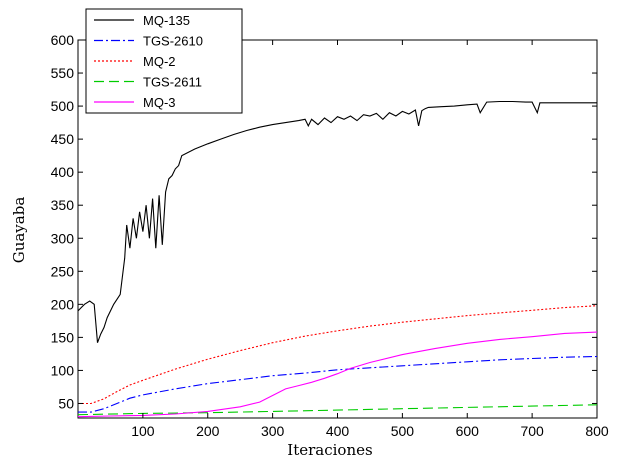 The height and width of the screenshot is (460, 624). Describe the element at coordinates (63, 106) in the screenshot. I see `y-tick-label: 500` at that location.